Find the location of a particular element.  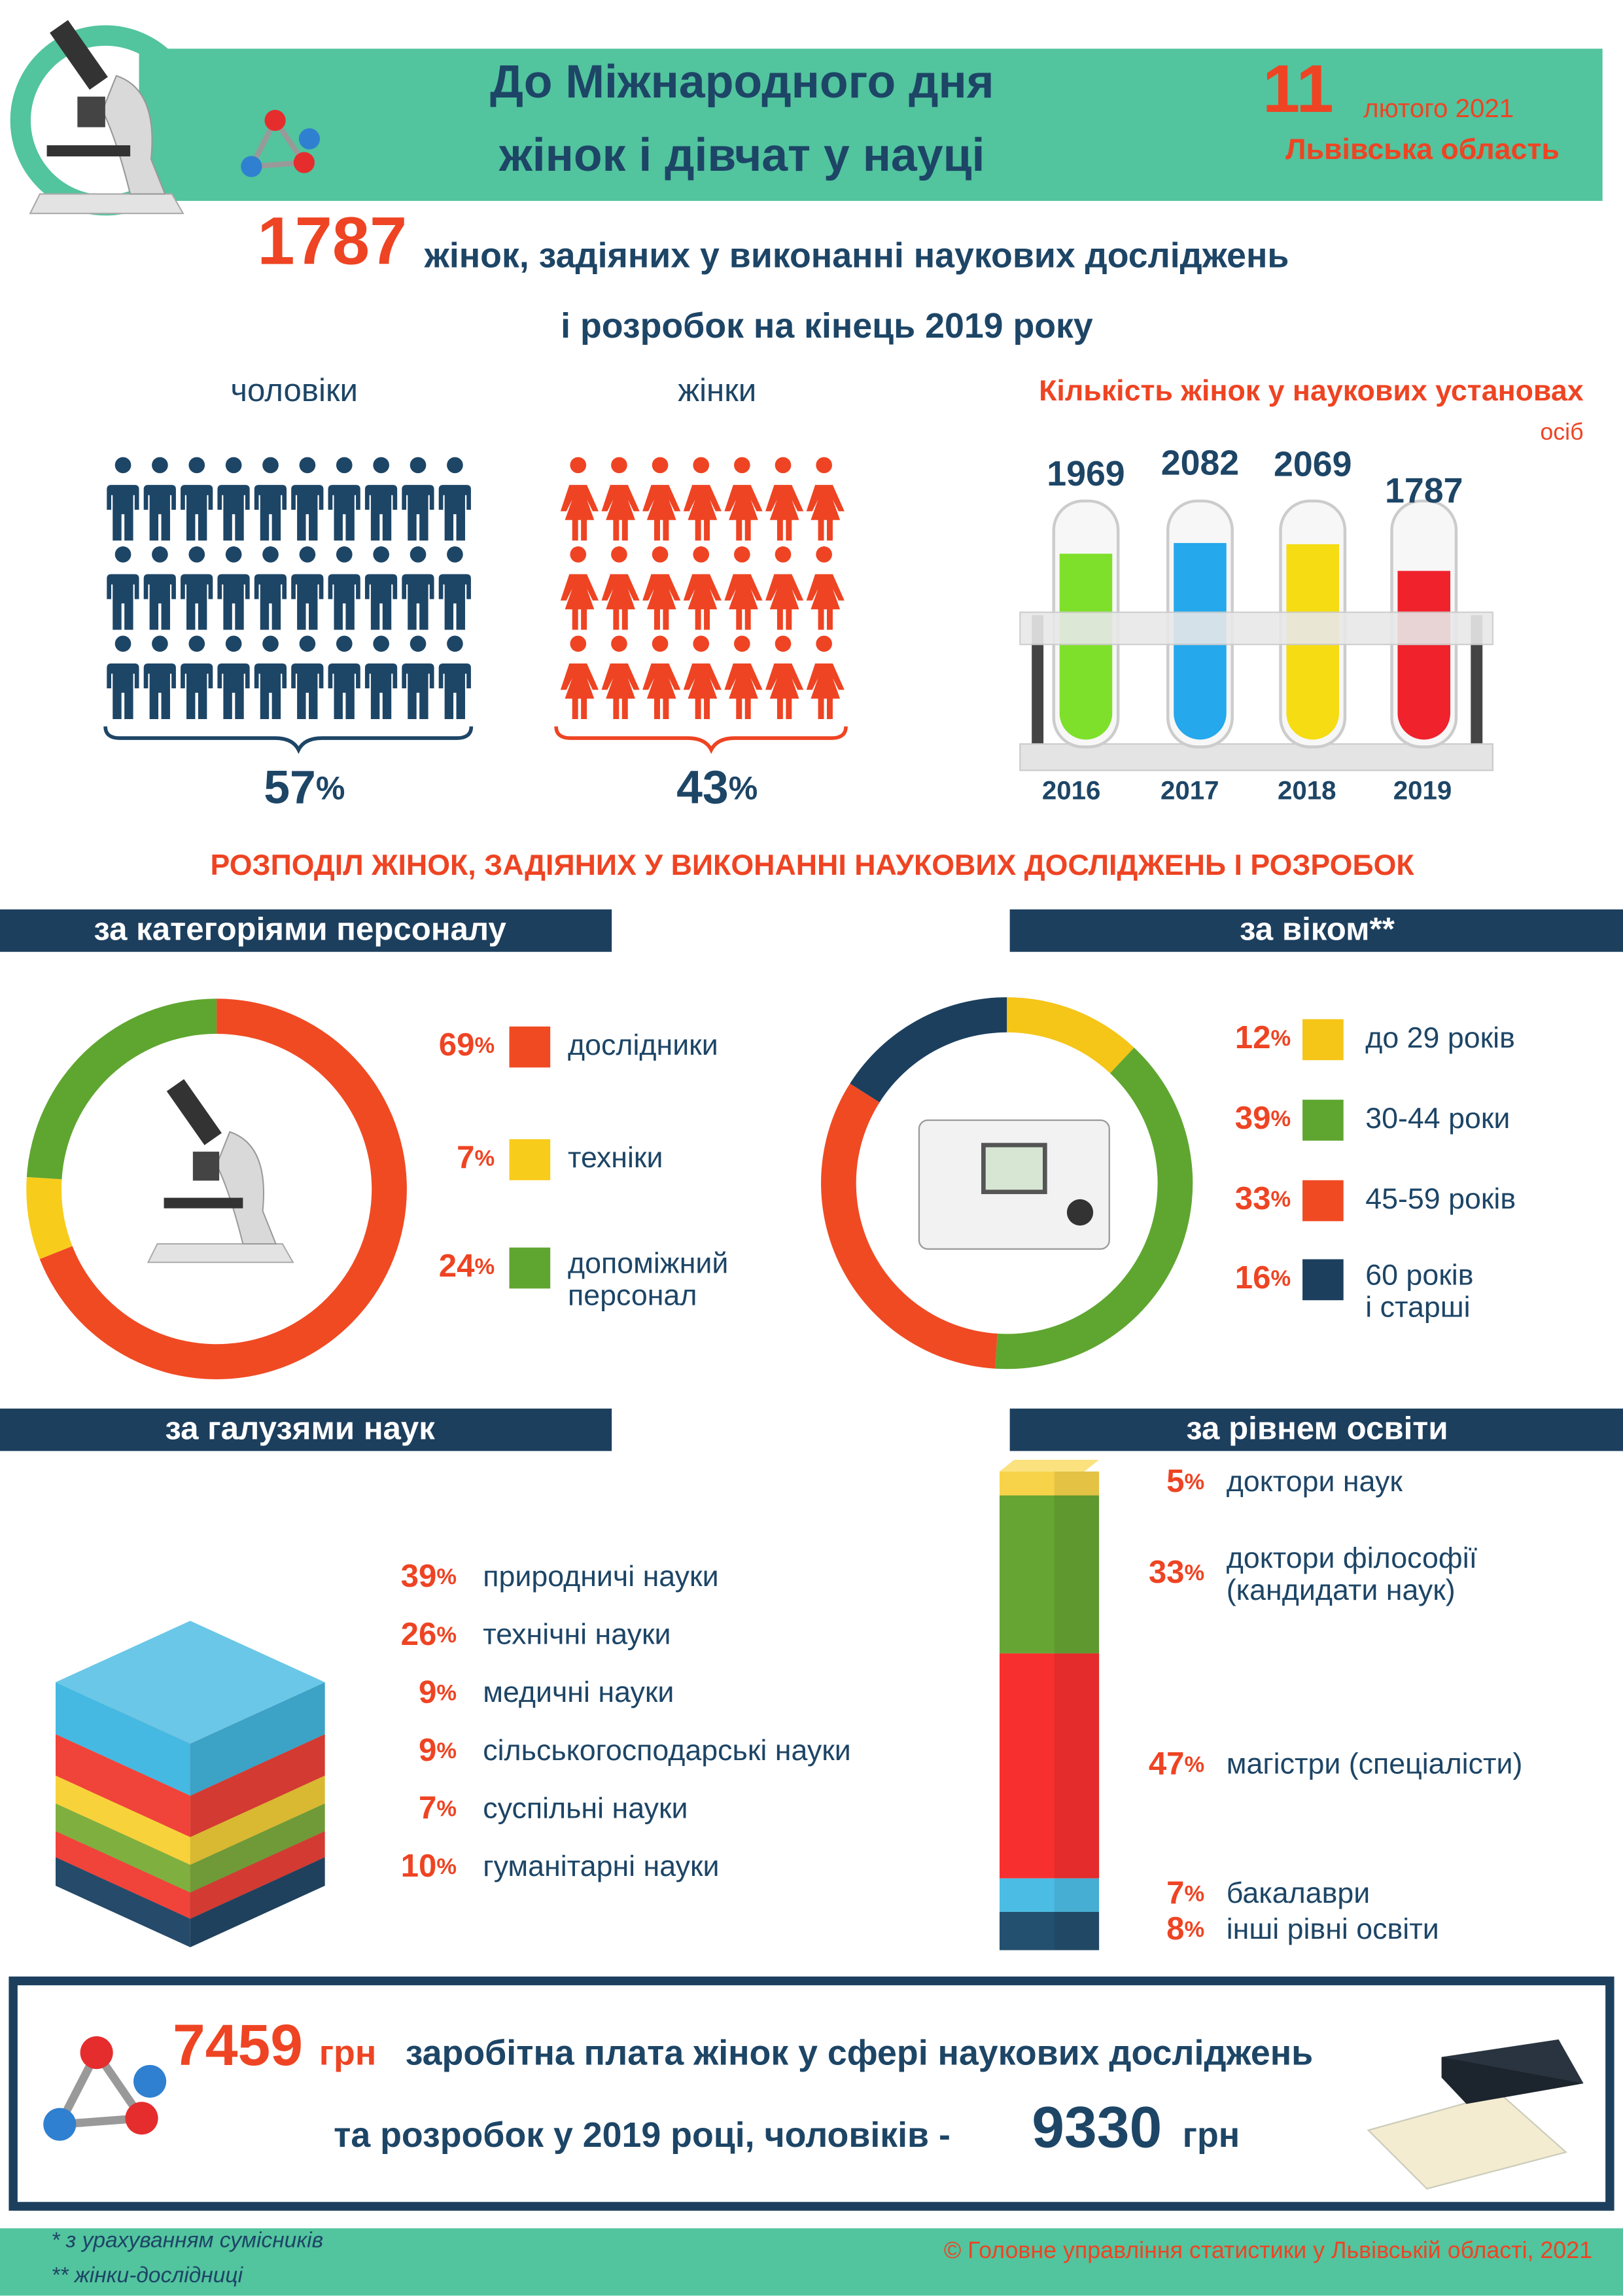

legend-label: 45-59 років is located at coordinates (1440, 1199).